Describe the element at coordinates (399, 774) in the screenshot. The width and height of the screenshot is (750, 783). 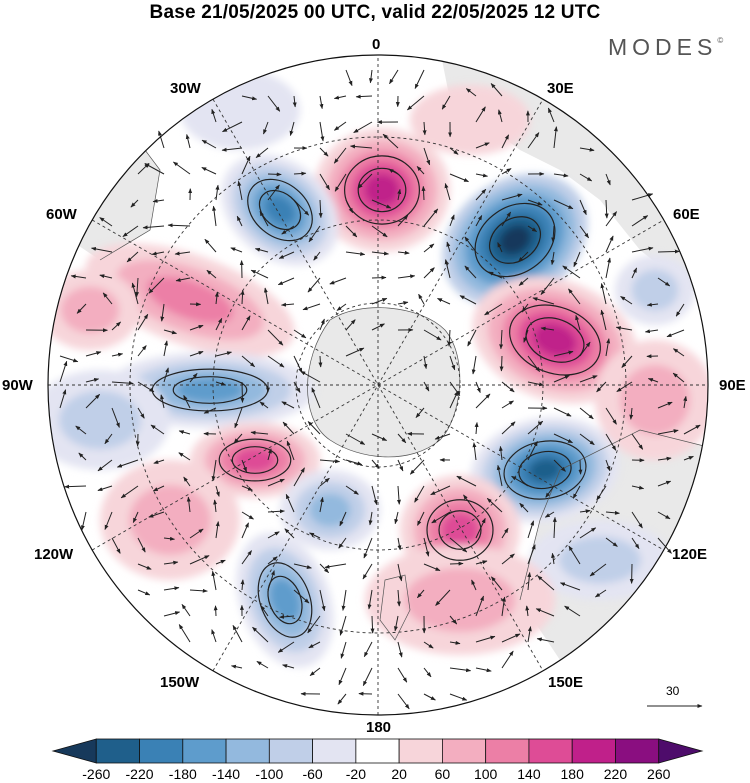
I see `colorbar-tick-label: 20` at that location.